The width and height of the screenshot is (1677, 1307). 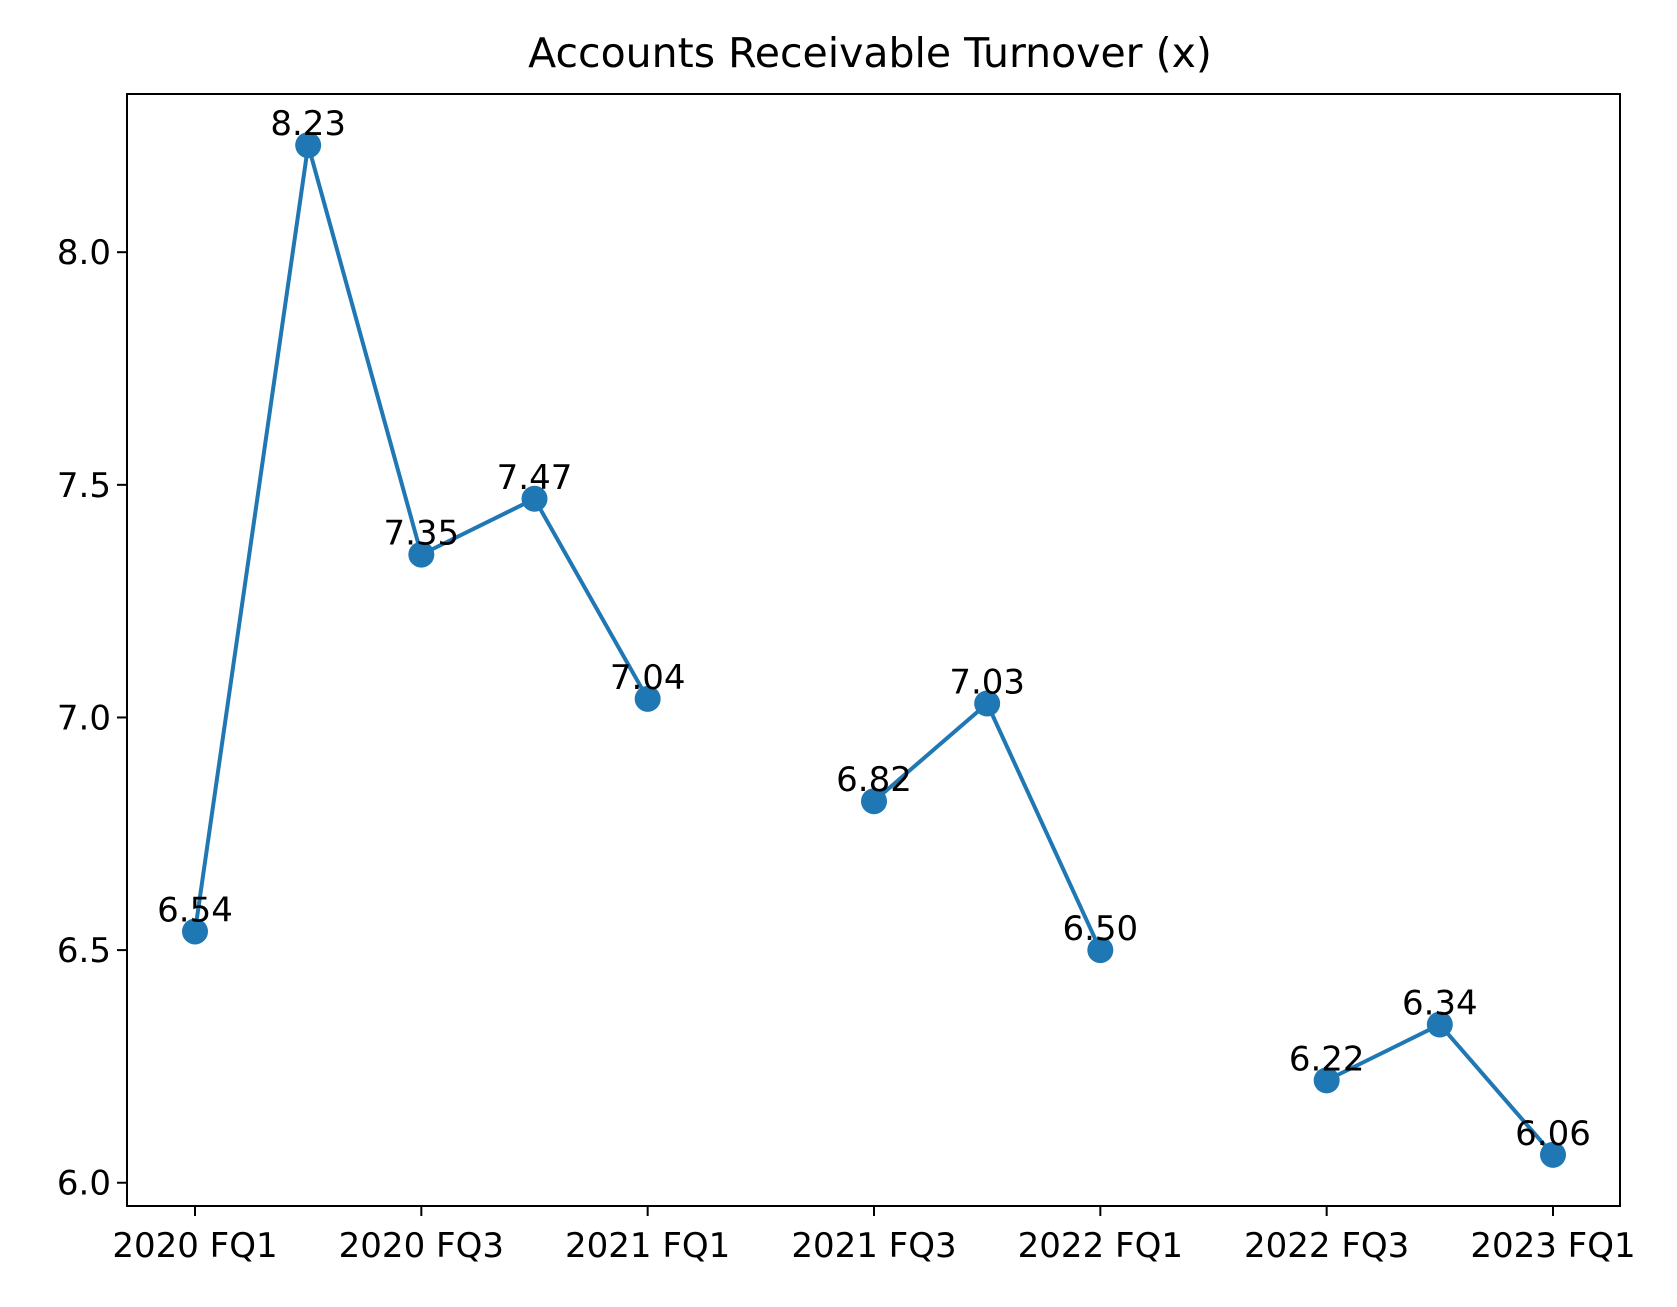 What do you see at coordinates (194, 1246) in the screenshot?
I see `x-tick-label-0: 2020 FQ1` at bounding box center [194, 1246].